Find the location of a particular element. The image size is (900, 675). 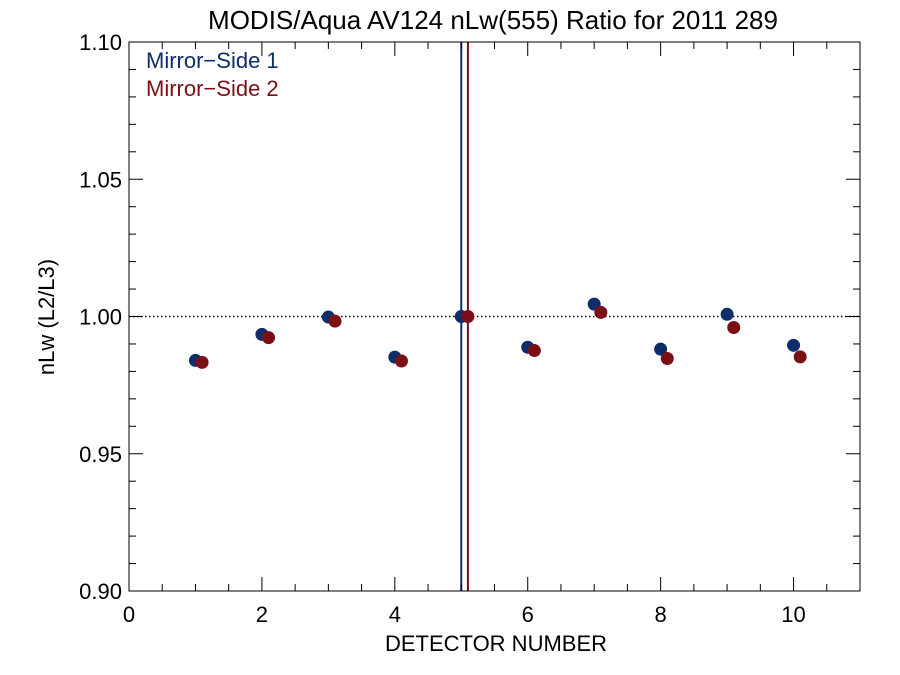

y-tick-label: 0.95 is located at coordinates (100, 454).